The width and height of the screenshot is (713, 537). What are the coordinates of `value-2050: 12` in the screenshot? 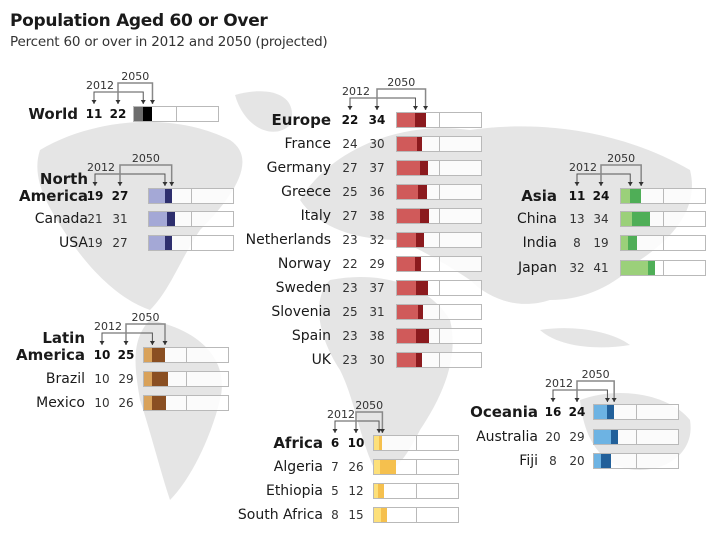 It's located at (356, 491).